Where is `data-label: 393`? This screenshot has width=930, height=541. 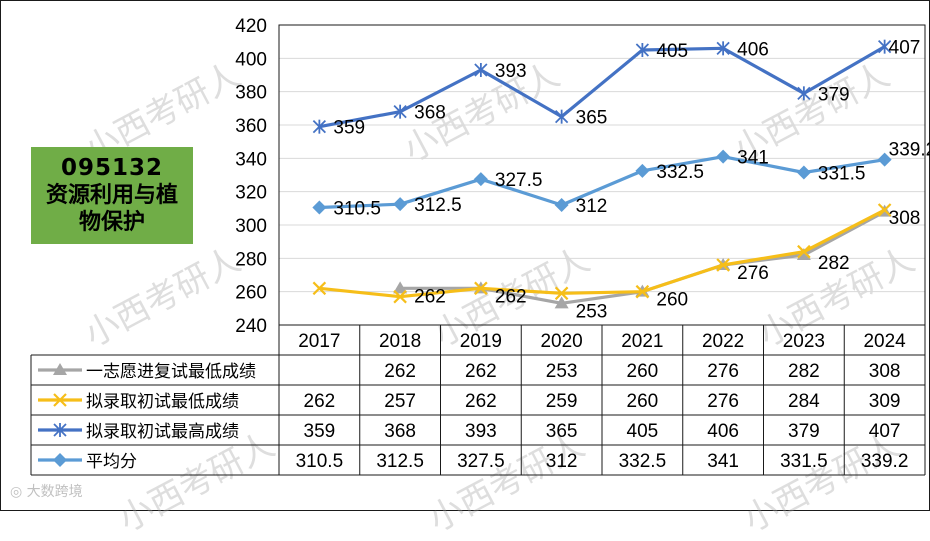 data-label: 393 is located at coordinates (511, 71).